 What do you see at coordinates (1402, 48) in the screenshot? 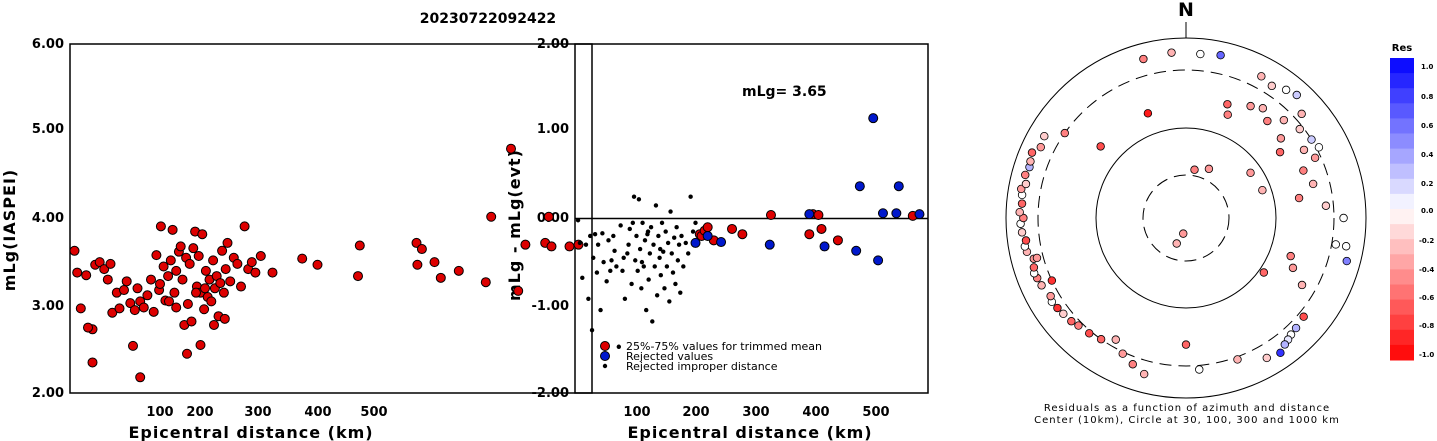
I see `colorbar-title: Res` at bounding box center [1402, 48].